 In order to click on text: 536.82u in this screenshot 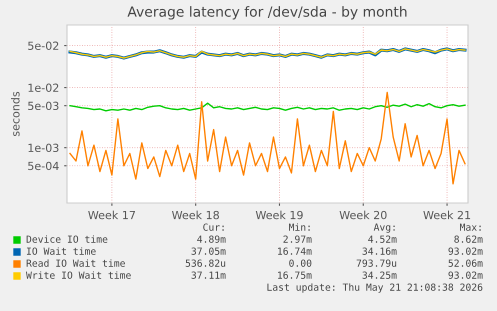, I will do `click(206, 263)`.